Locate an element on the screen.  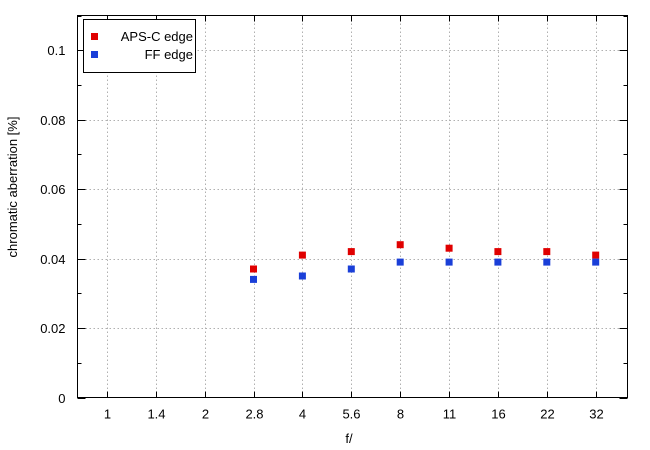
y-axis-title: chromatic aberration [%] is located at coordinates (12, 187).